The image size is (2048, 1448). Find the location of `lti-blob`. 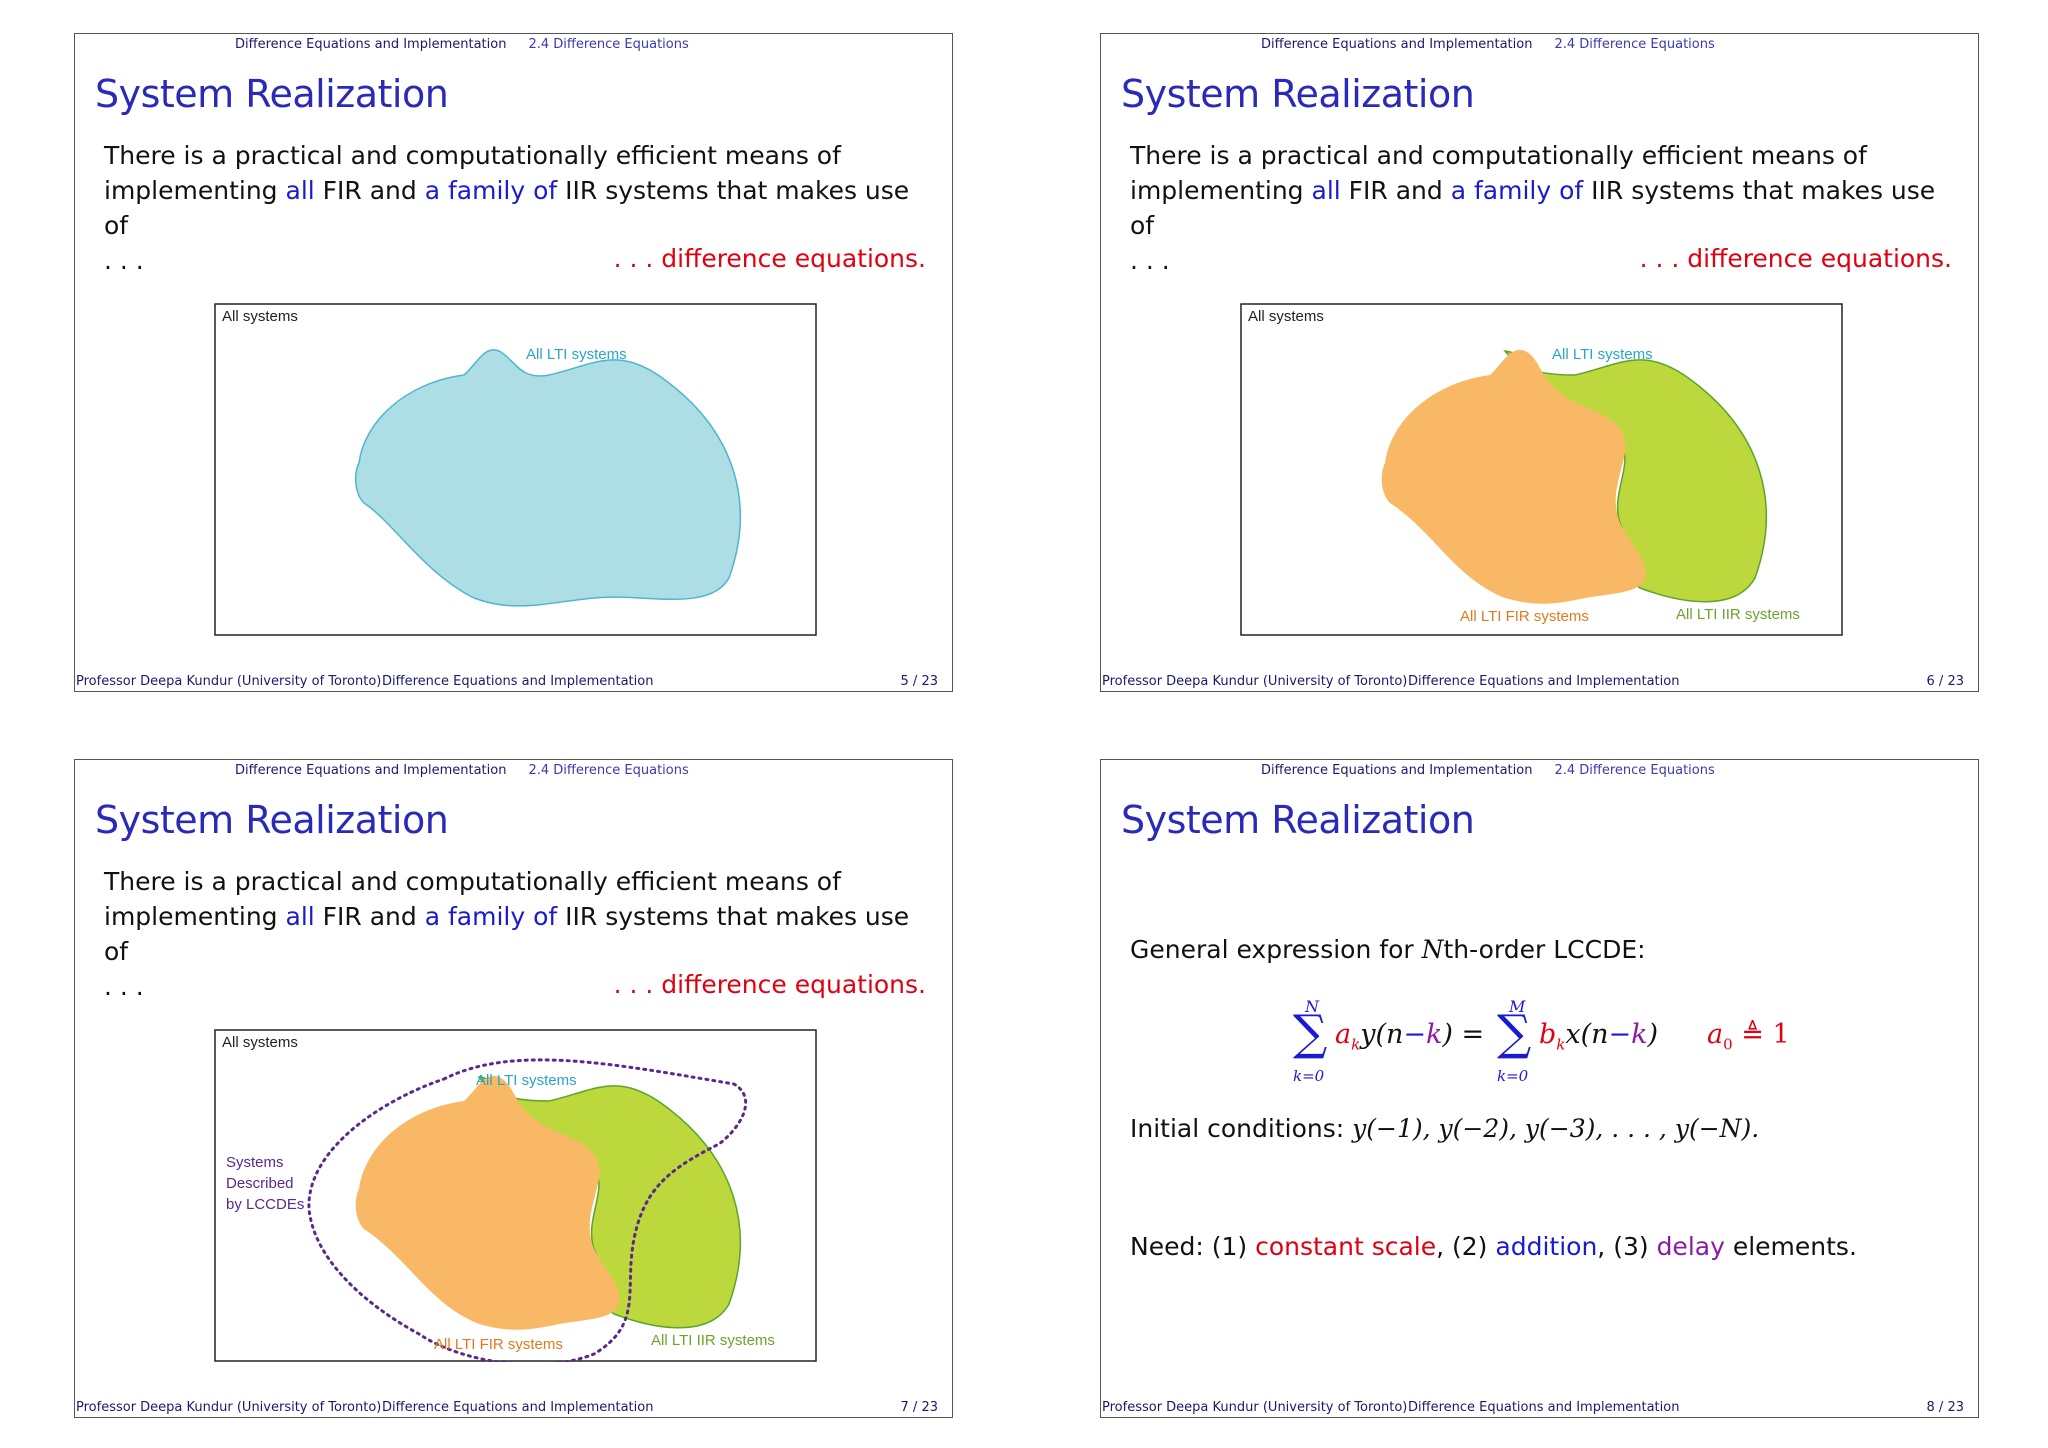

lti-blob is located at coordinates (547, 478).